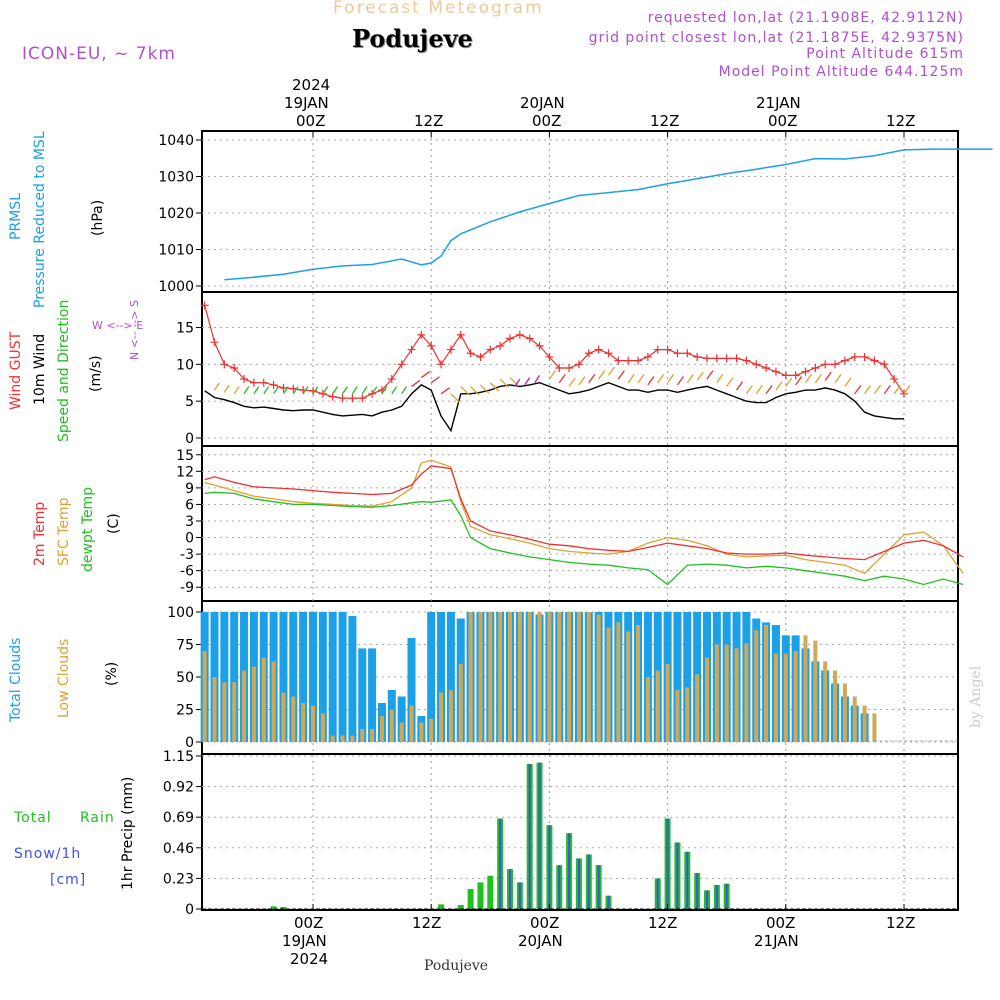 The image size is (1000, 1000). Describe the element at coordinates (306, 103) in the screenshot. I see `top-day: 19JAN` at that location.